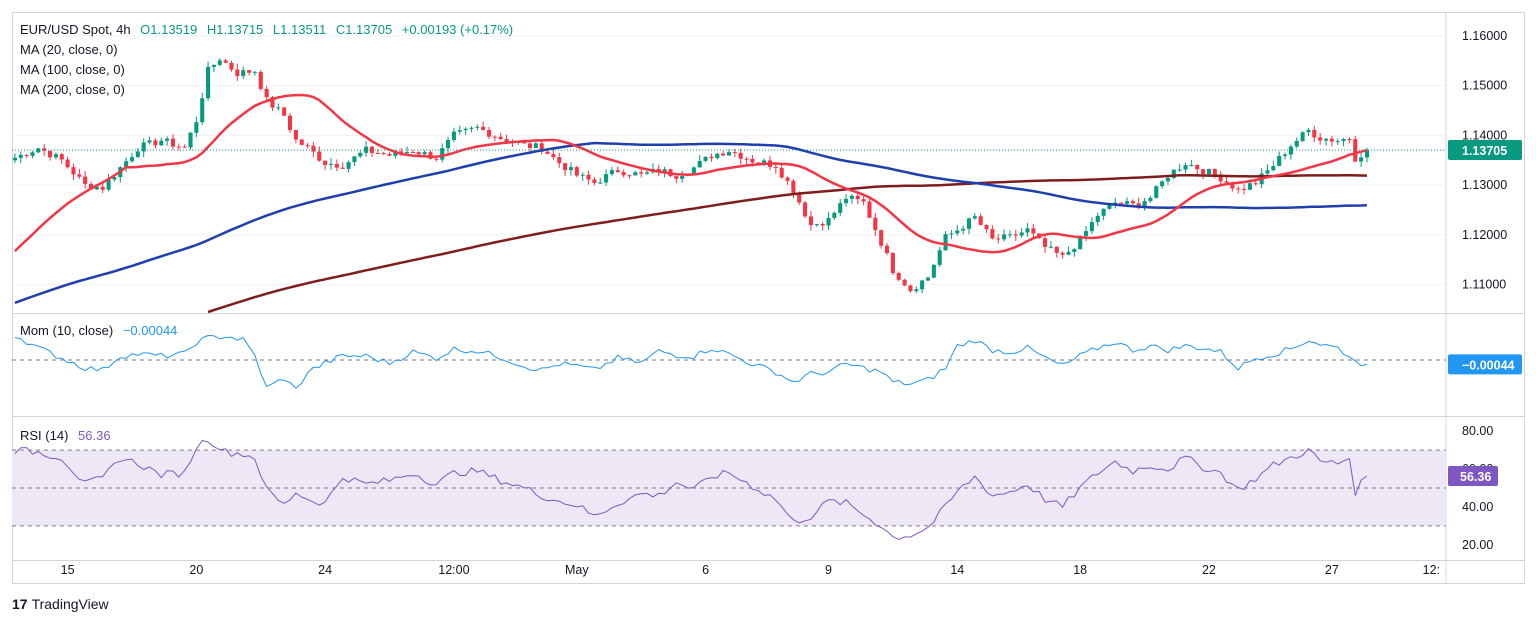 The height and width of the screenshot is (625, 1536). What do you see at coordinates (60, 604) in the screenshot?
I see `tradingview-logo: 17 TradingView` at bounding box center [60, 604].